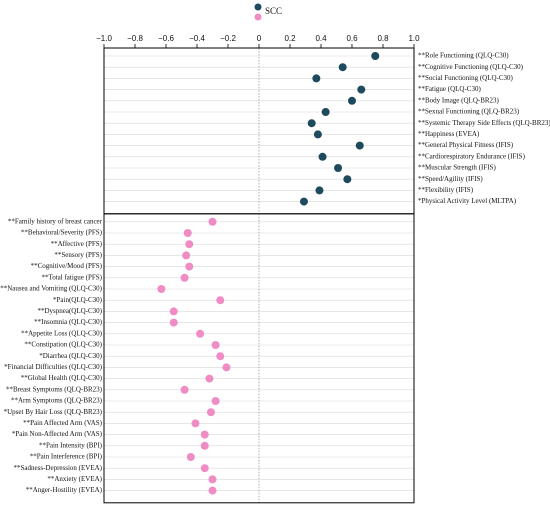 This screenshot has height=510, width=550. I want to click on row-label: **Sensory (PFS), so click(78, 255).